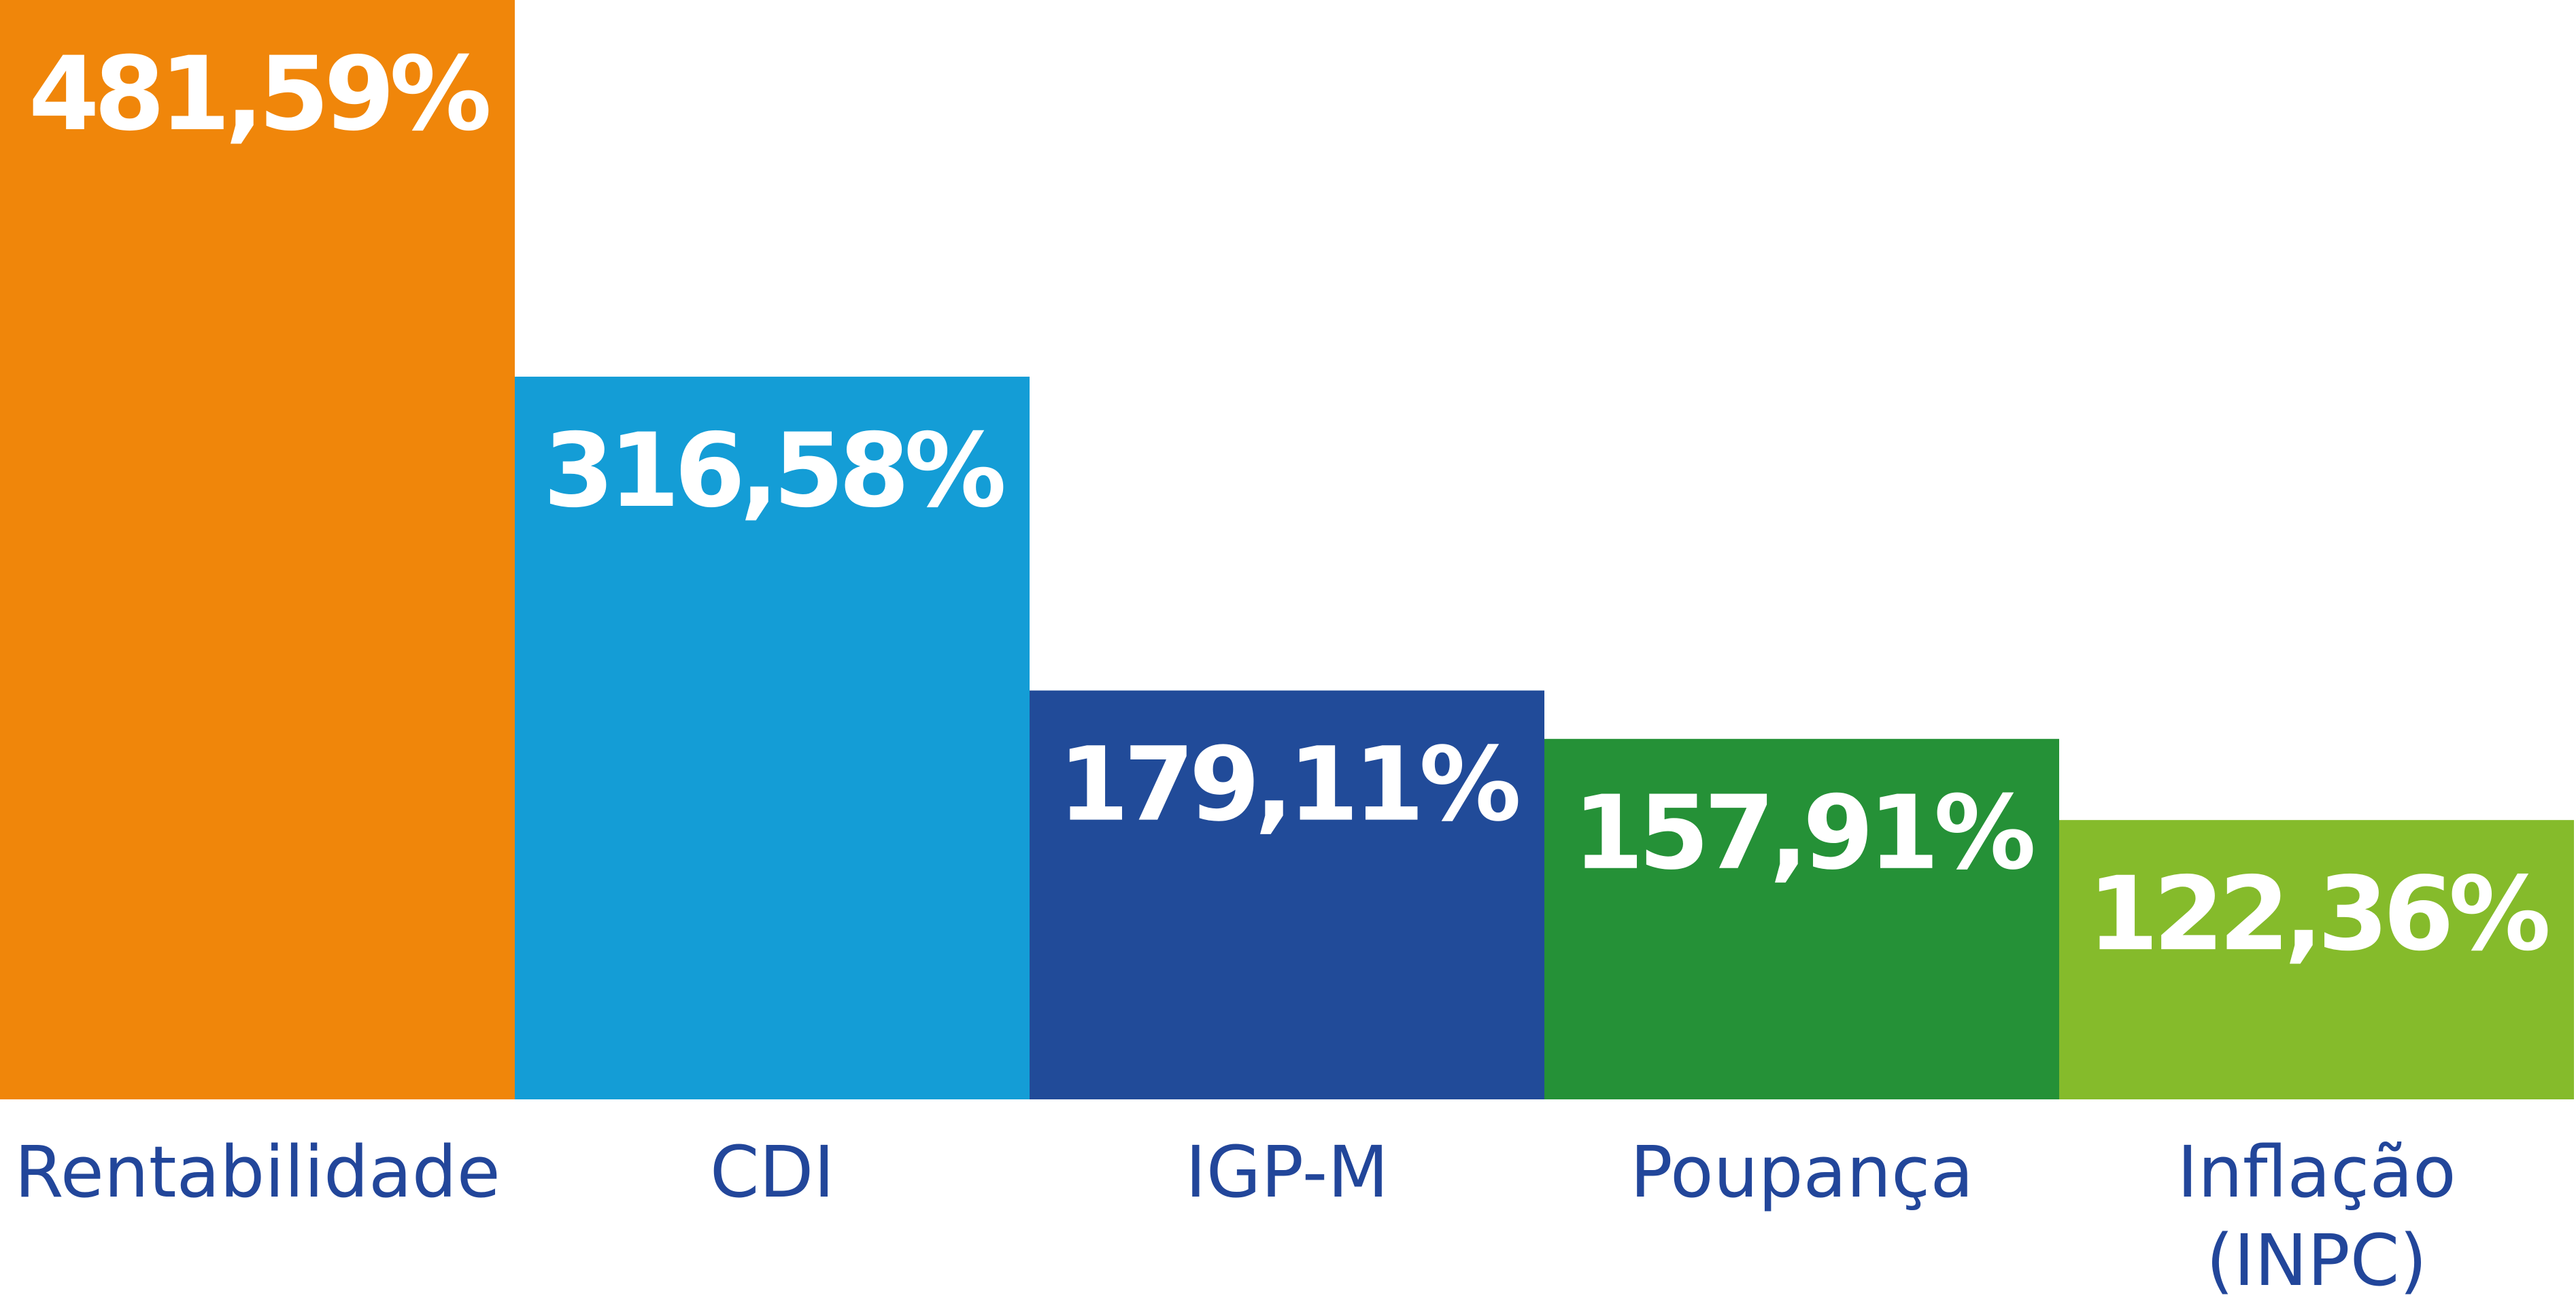 The height and width of the screenshot is (1304, 2576). Describe the element at coordinates (259, 94) in the screenshot. I see `bar-value-label-0: 481,59%` at that location.